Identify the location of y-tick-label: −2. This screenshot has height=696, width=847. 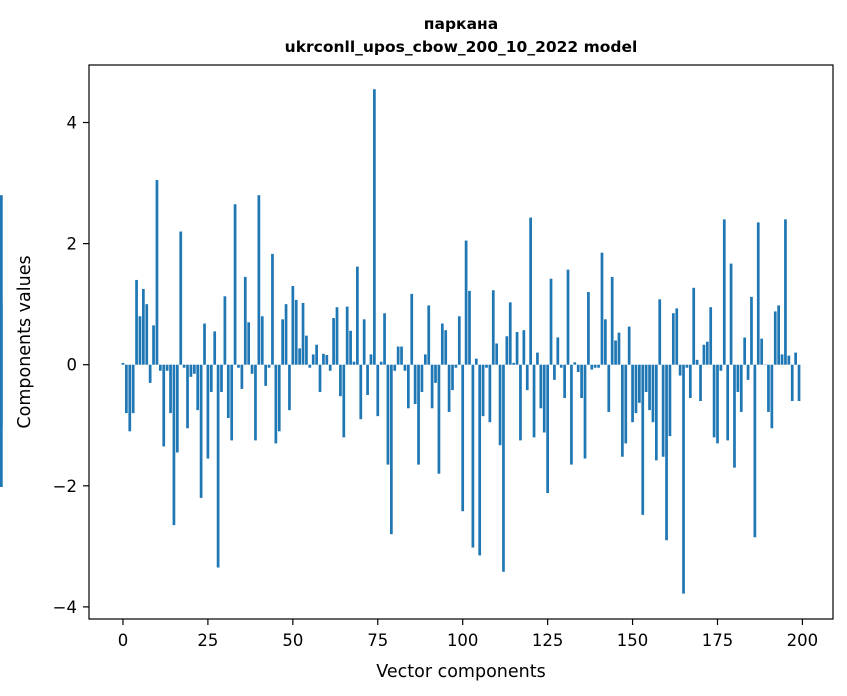
(65, 486).